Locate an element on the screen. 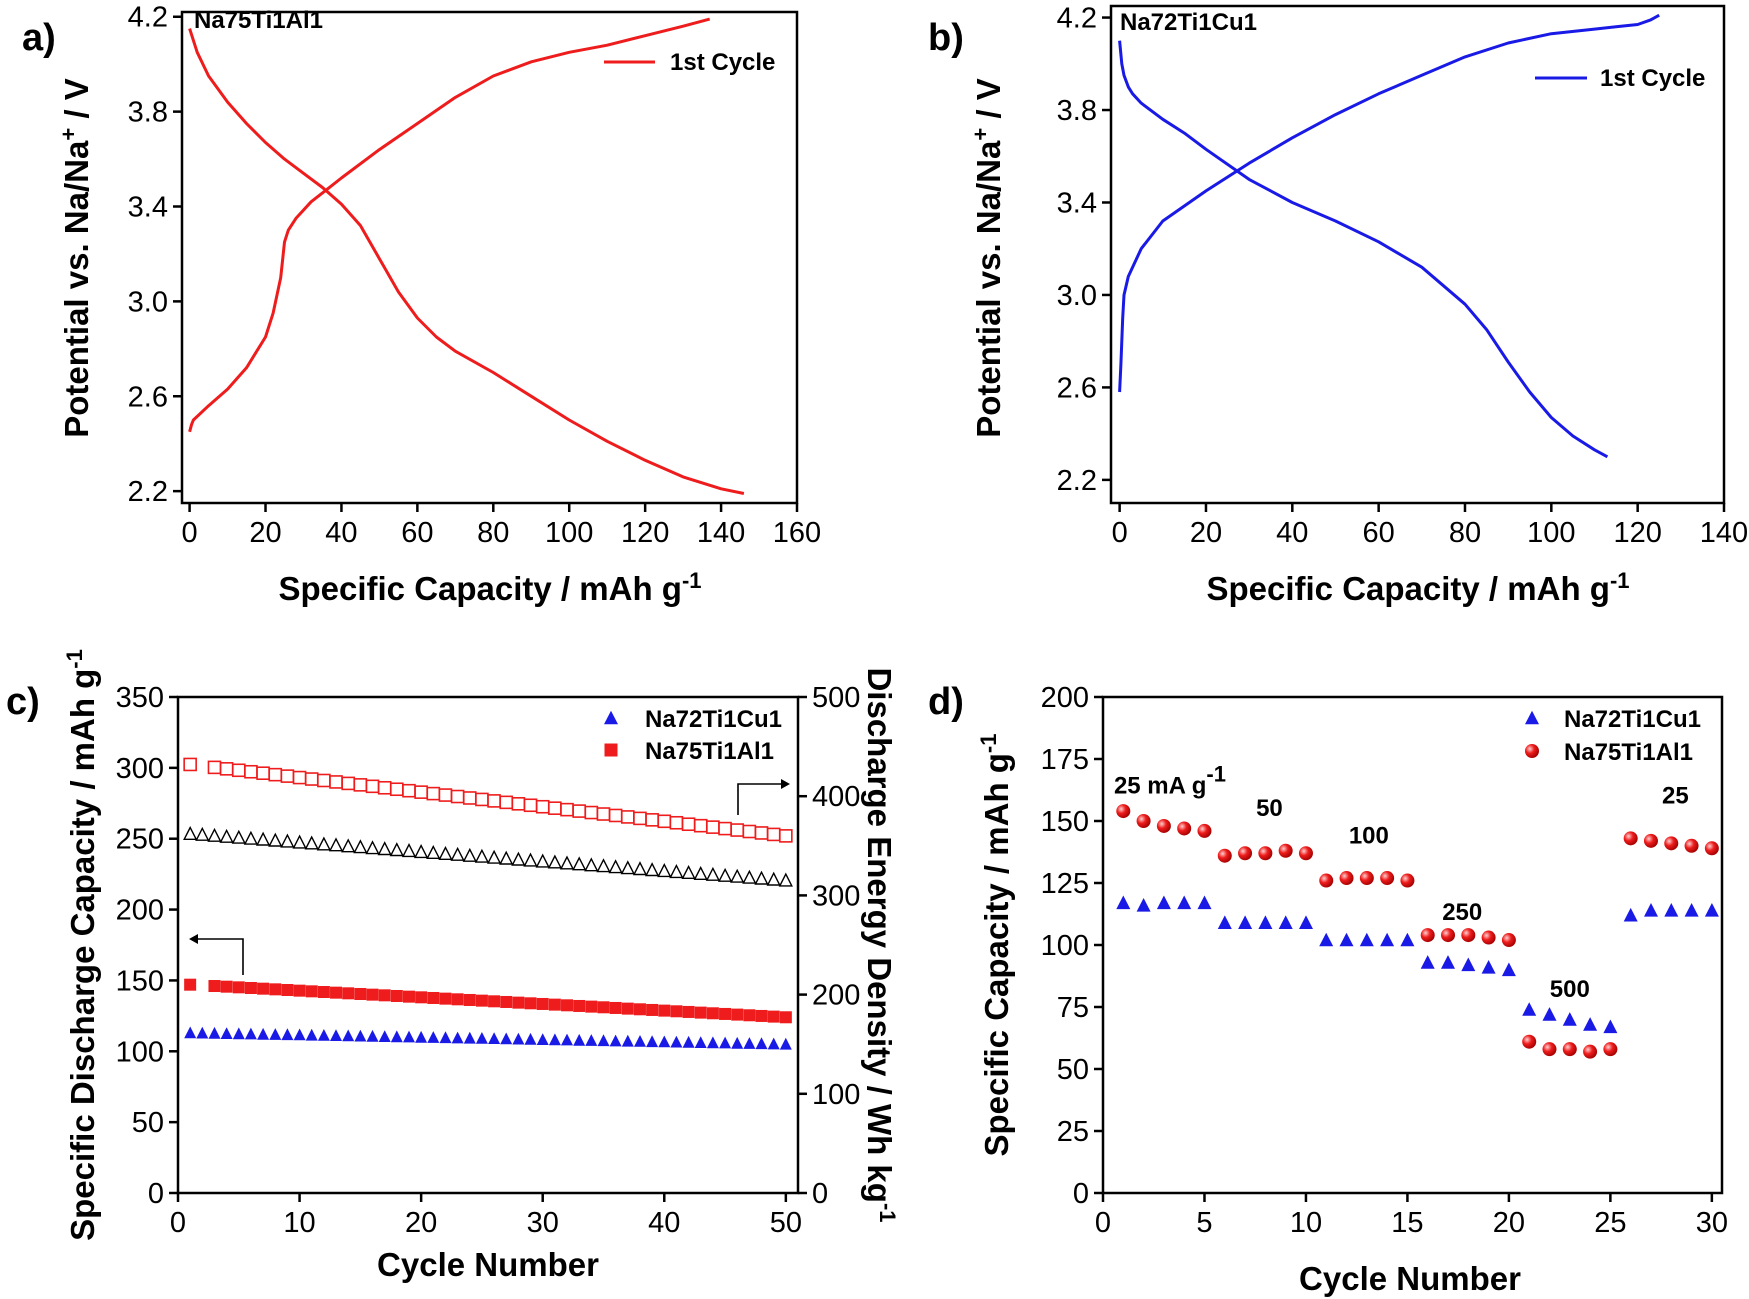  panel-b-ylabel-sup: + is located at coordinates (980, 134).